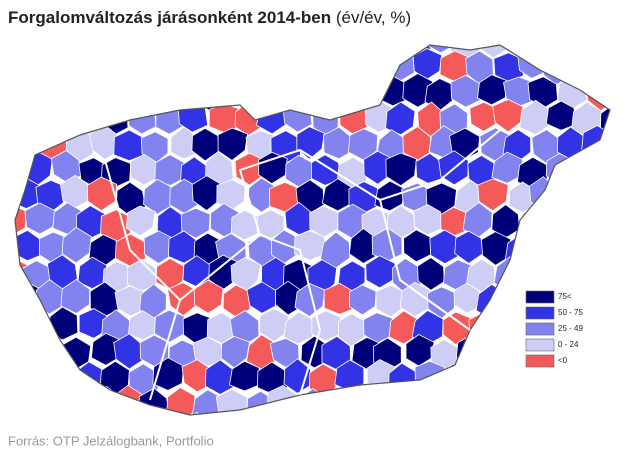 This screenshot has width=625, height=462. I want to click on title-main: Forgalomváltozás járásonként 2014-ben, so click(169, 17).